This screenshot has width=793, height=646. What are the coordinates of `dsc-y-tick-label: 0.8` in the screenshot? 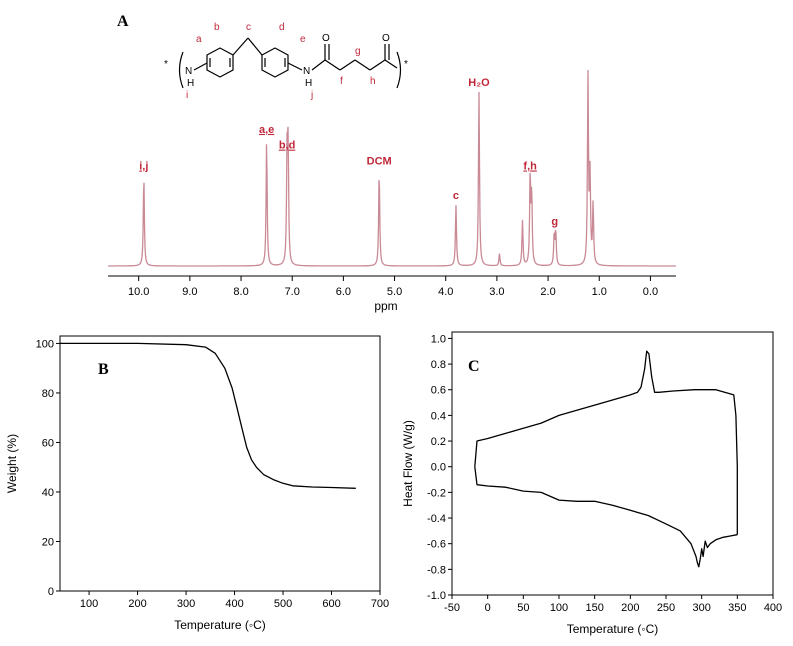 It's located at (438, 365).